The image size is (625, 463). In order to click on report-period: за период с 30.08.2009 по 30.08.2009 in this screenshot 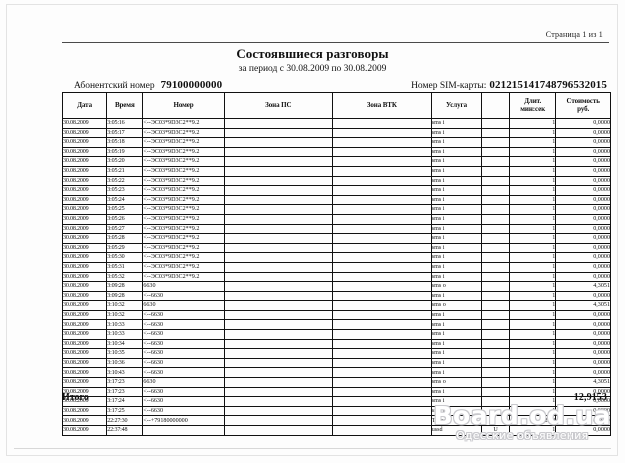, I will do `click(312, 69)`.